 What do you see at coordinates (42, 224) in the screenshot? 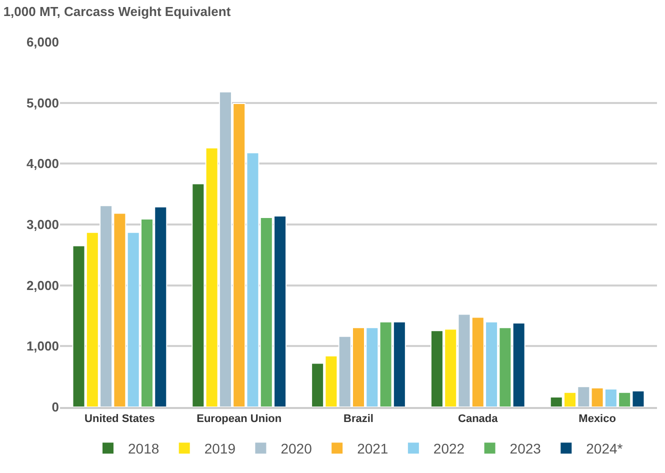
I see `y-tick-label: 3,000` at bounding box center [42, 224].